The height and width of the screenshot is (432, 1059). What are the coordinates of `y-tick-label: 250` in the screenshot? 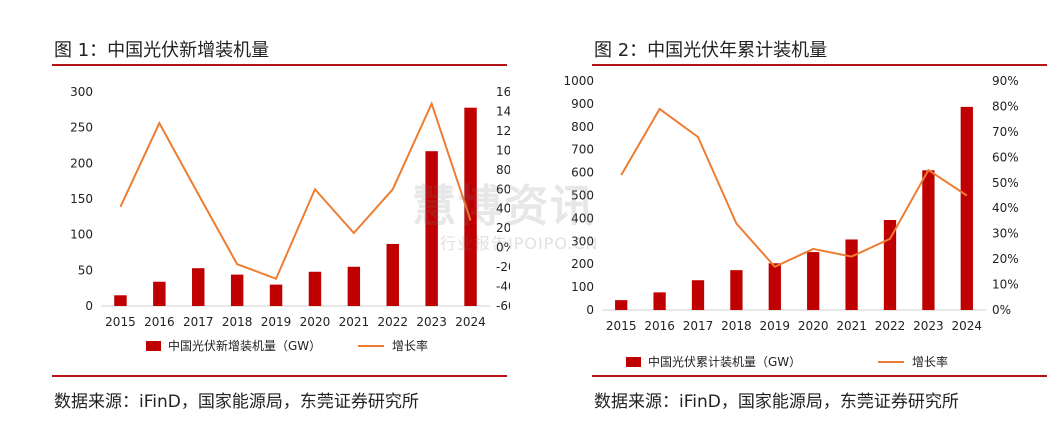 It's located at (81, 128).